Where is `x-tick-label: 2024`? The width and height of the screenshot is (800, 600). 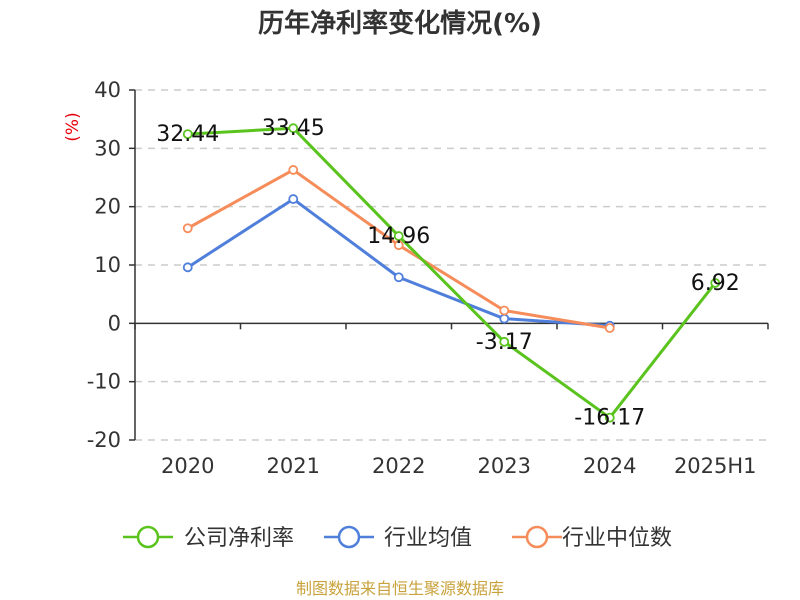 x-tick-label: 2024 is located at coordinates (609, 466).